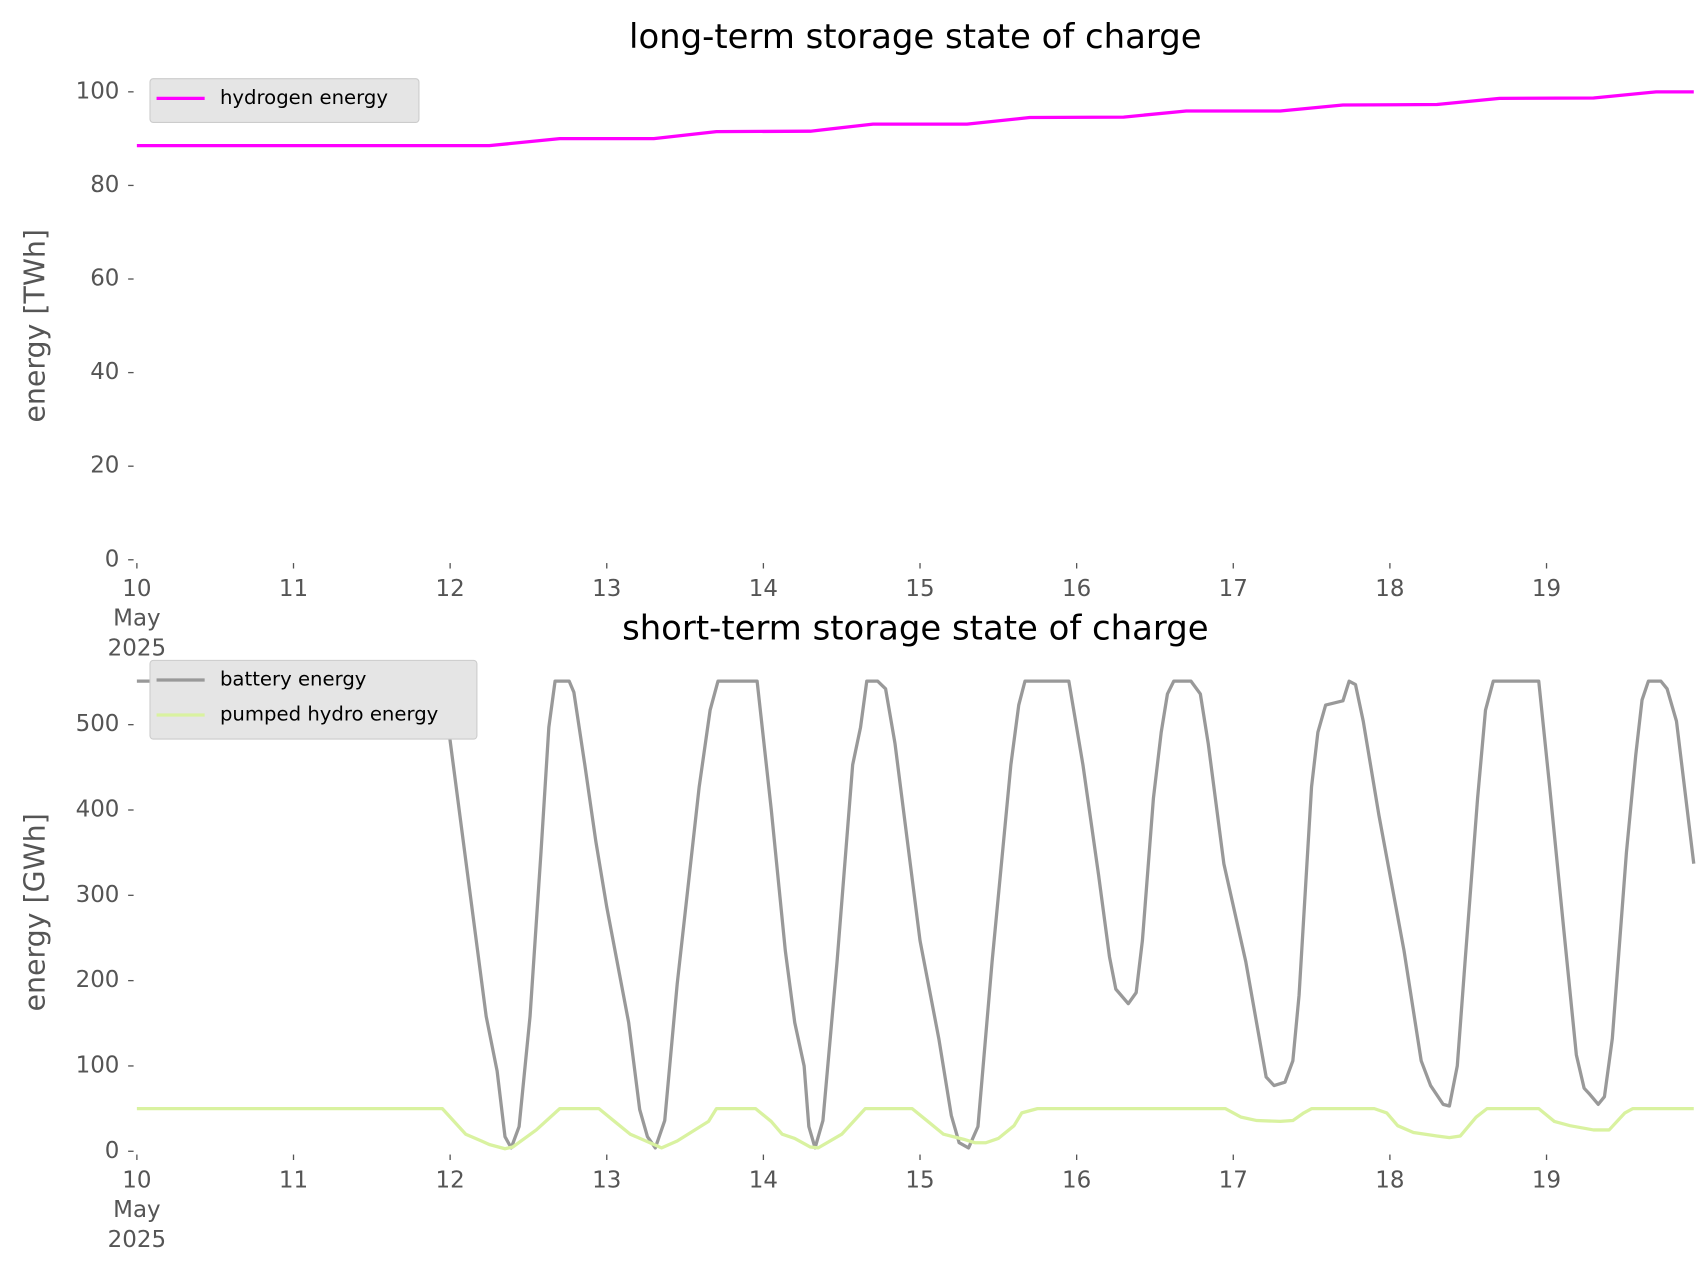 Image resolution: width=1706 pixels, height=1277 pixels. Describe the element at coordinates (104, 279) in the screenshot. I see `y-tick-label: 60` at that location.